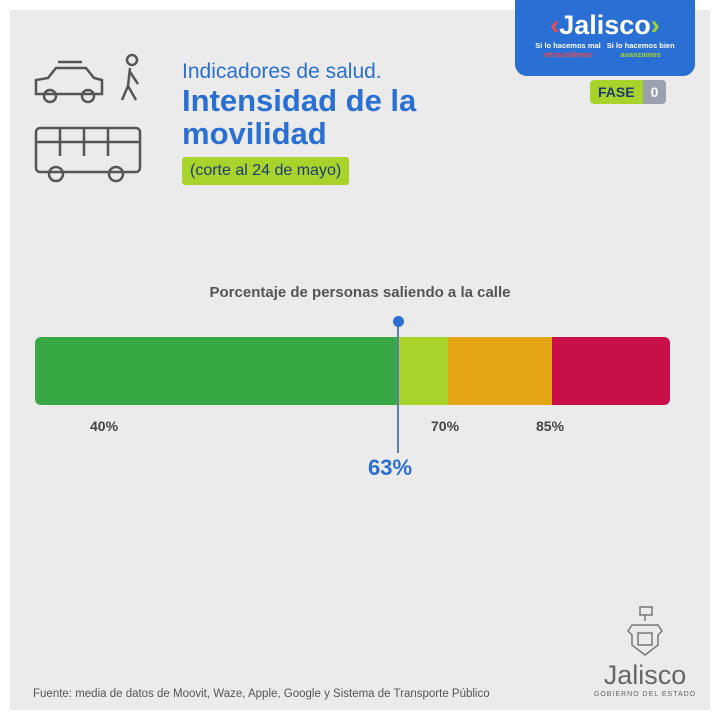  Describe the element at coordinates (216, 371) in the screenshot. I see `segment-green` at that location.